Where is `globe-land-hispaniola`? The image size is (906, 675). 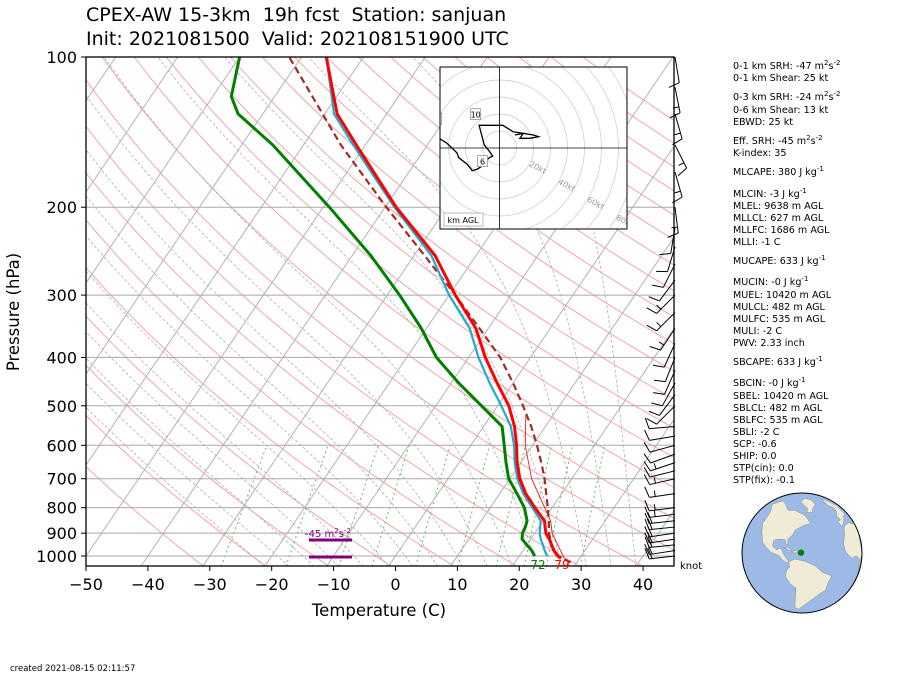 globe-land-hispaniola is located at coordinates (795, 552).